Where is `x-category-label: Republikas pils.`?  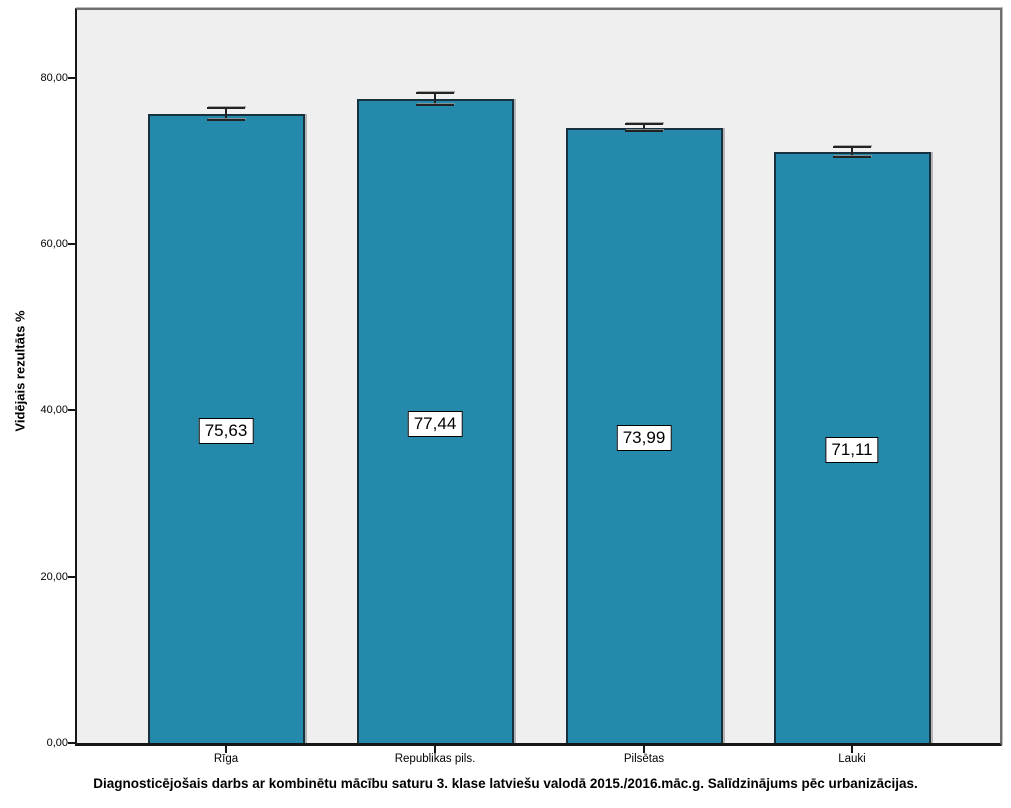
x-category-label: Republikas pils. is located at coordinates (435, 759).